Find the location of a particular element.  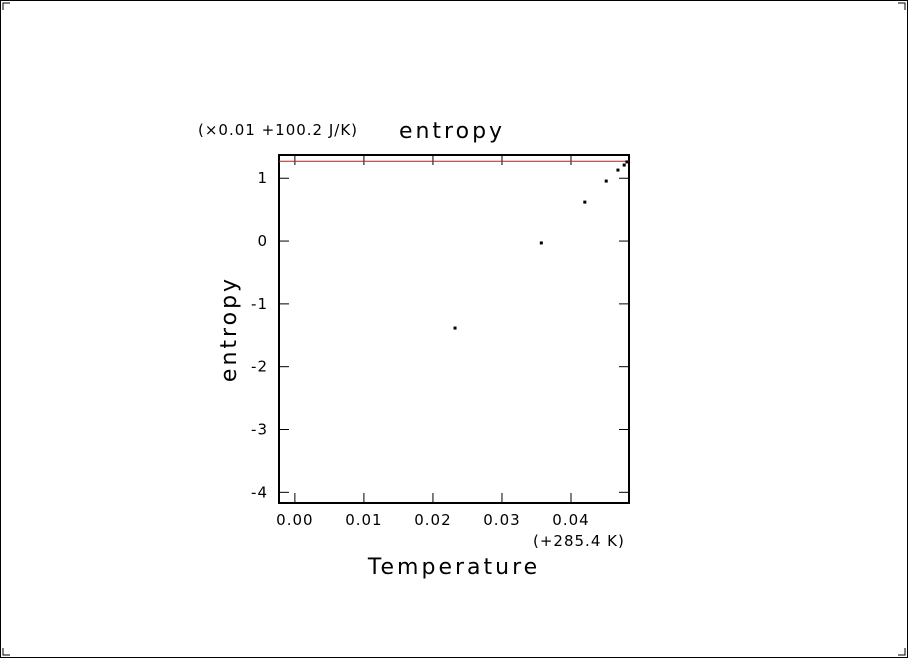

x-offset-label: (+285.4 K) is located at coordinates (579, 541).